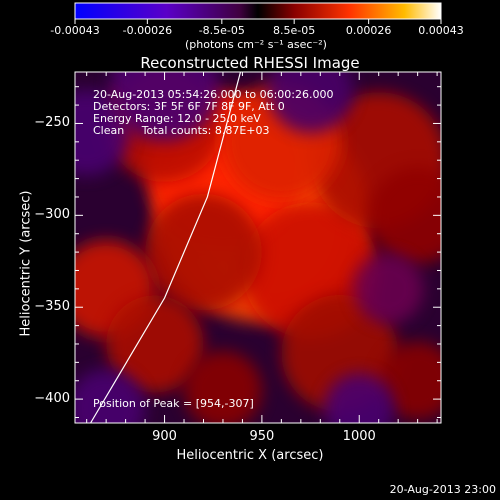  What do you see at coordinates (52, 215) in the screenshot?
I see `y-tick-label: −300` at bounding box center [52, 215].